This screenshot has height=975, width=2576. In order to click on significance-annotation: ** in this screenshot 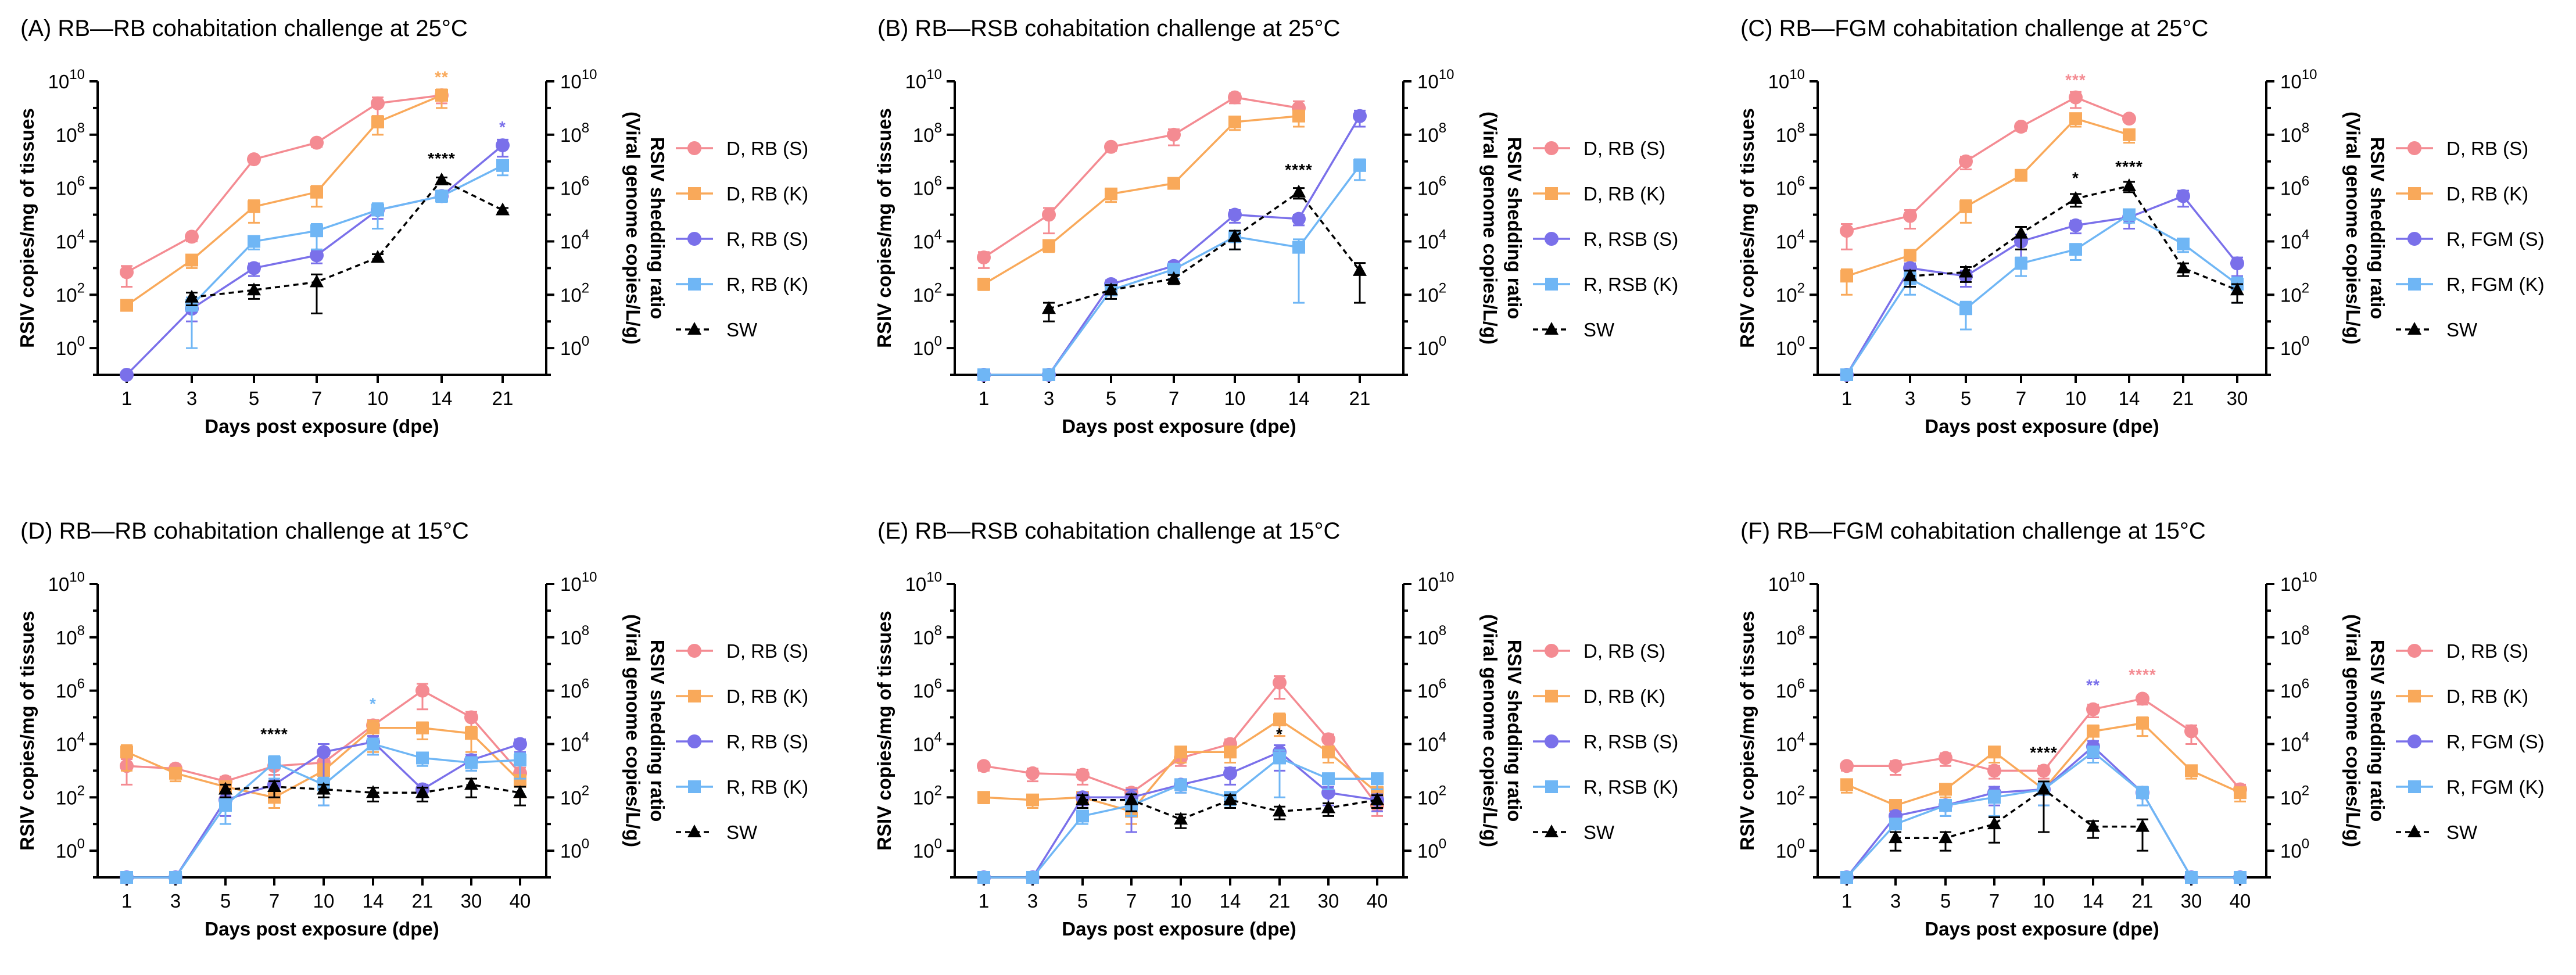, I will do `click(442, 77)`.